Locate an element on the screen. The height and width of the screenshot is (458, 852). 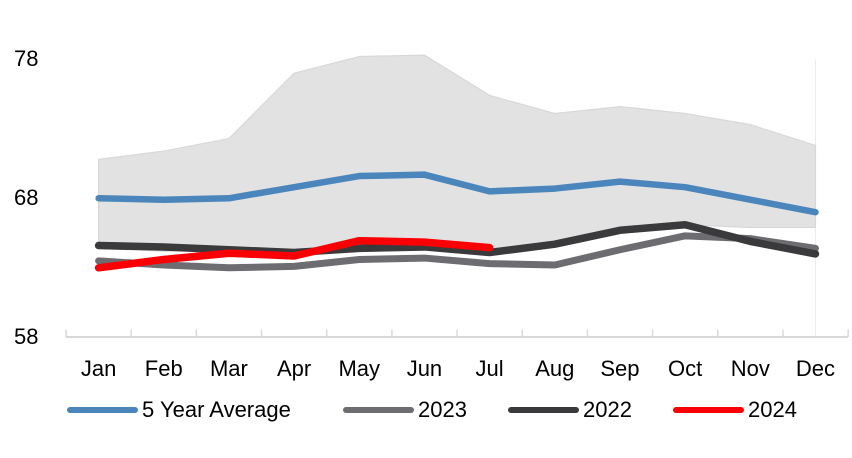
x-axis-label: May is located at coordinates (359, 368).